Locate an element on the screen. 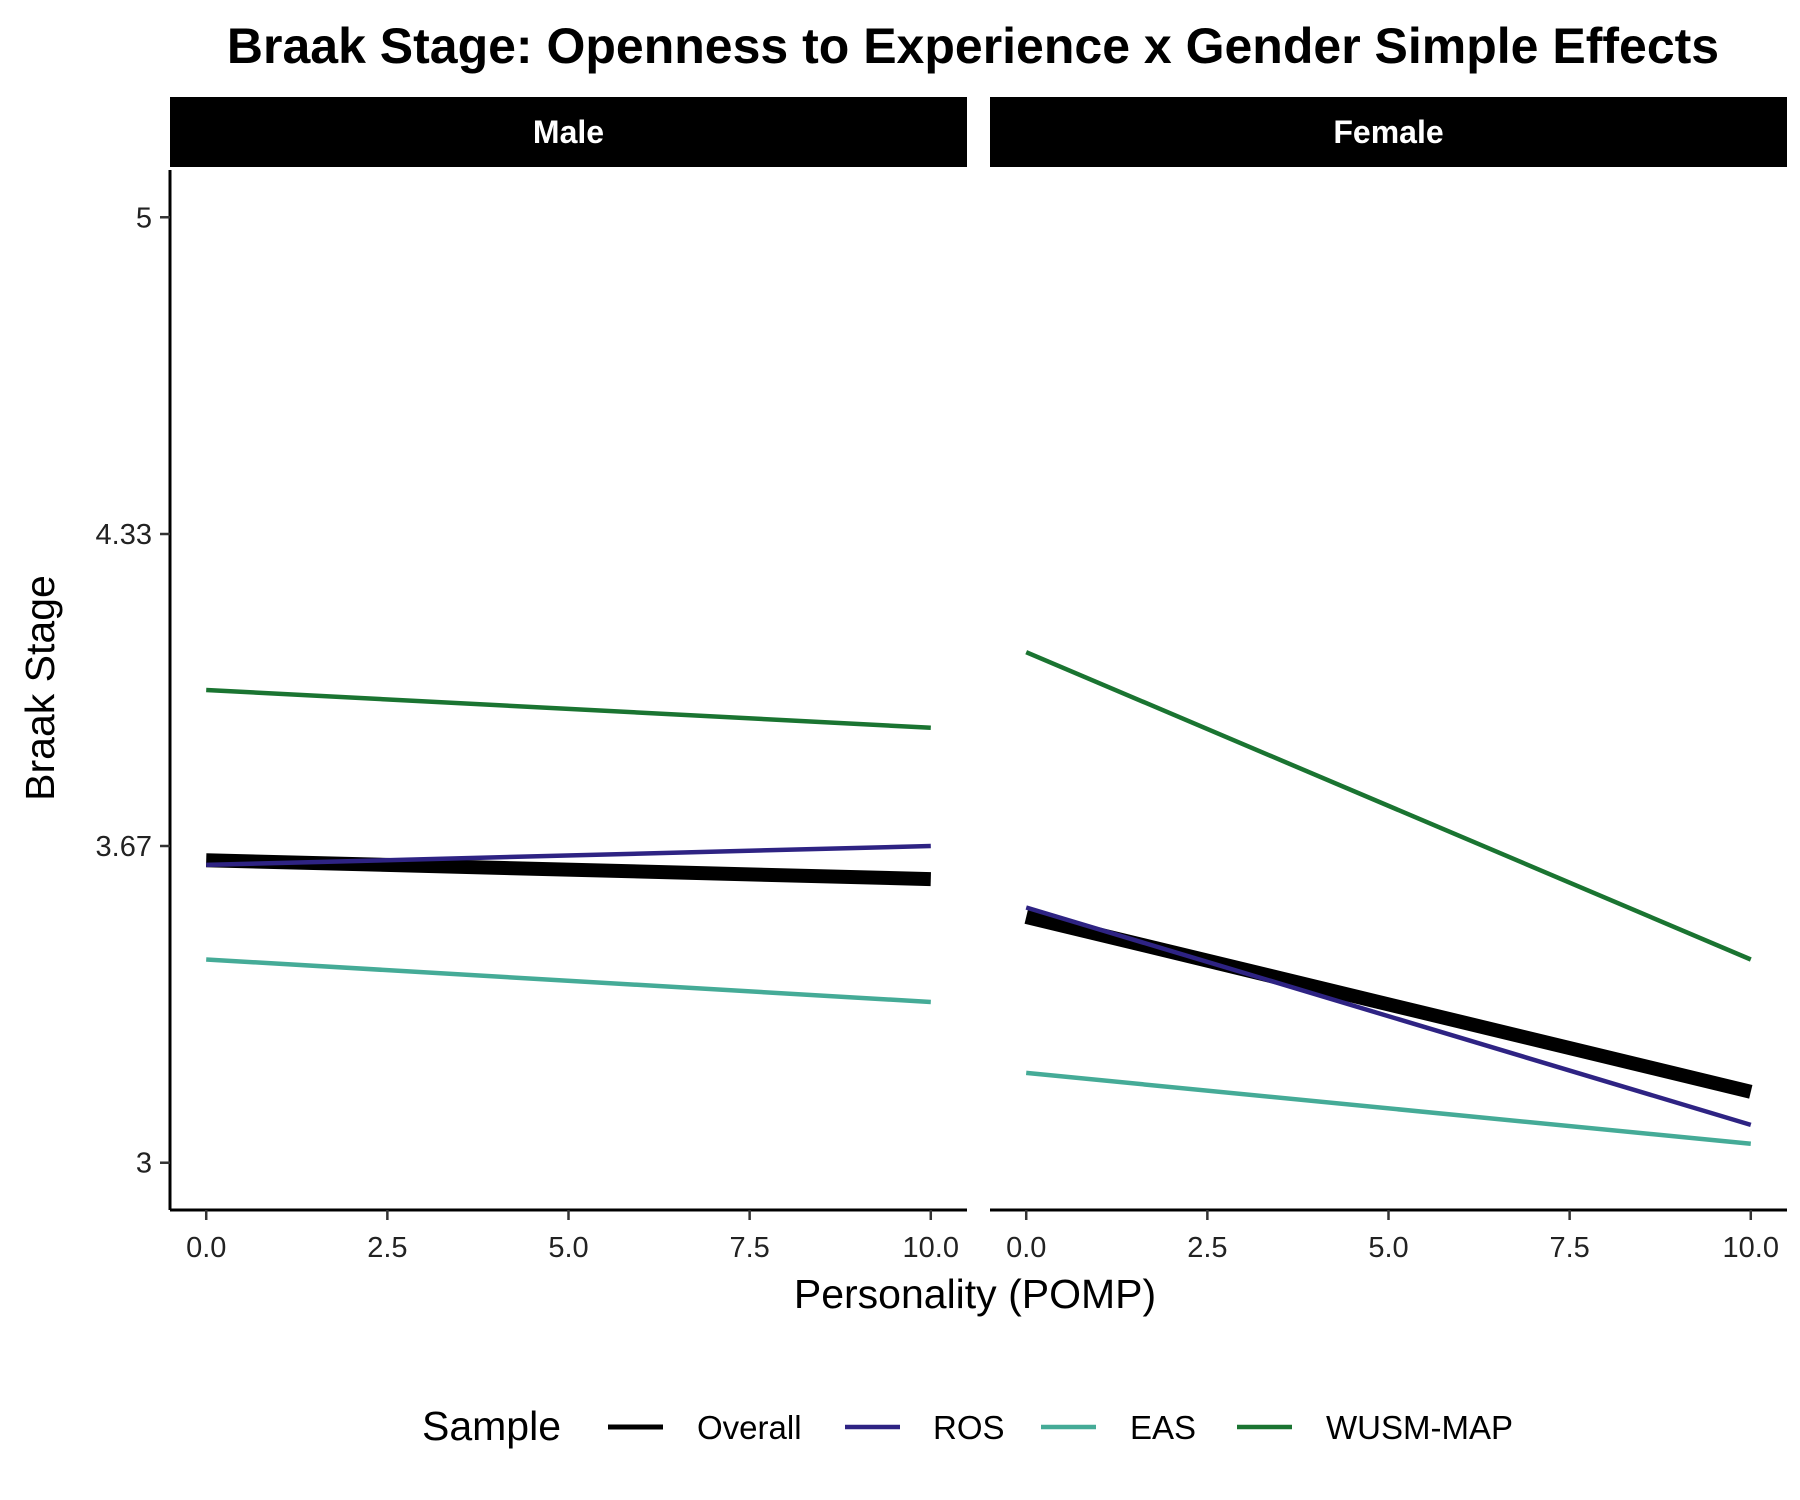 This screenshot has width=1800, height=1500. y-tick-label: 5 is located at coordinates (144, 218).